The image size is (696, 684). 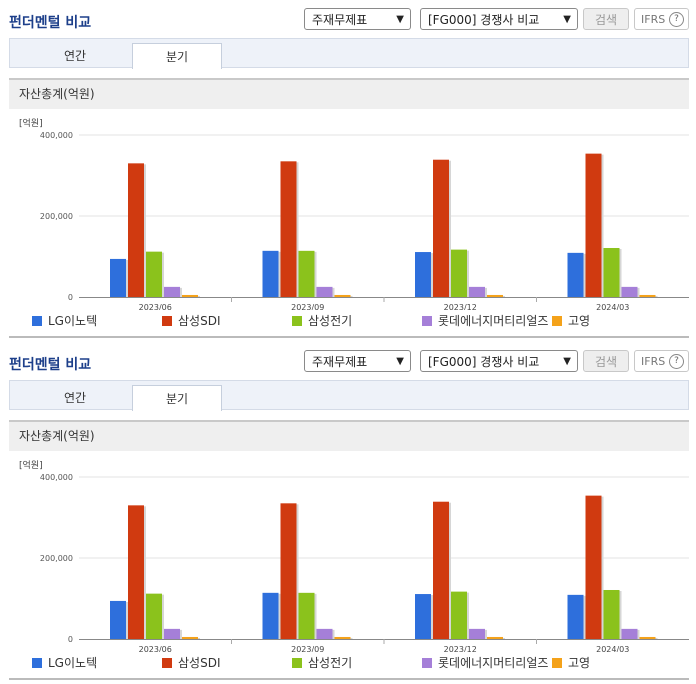 I want to click on chart-legend: LG이노텍 삼성SDI 삼성전기 롯데에너지머티리얼즈 고영, so click(x=348, y=663).